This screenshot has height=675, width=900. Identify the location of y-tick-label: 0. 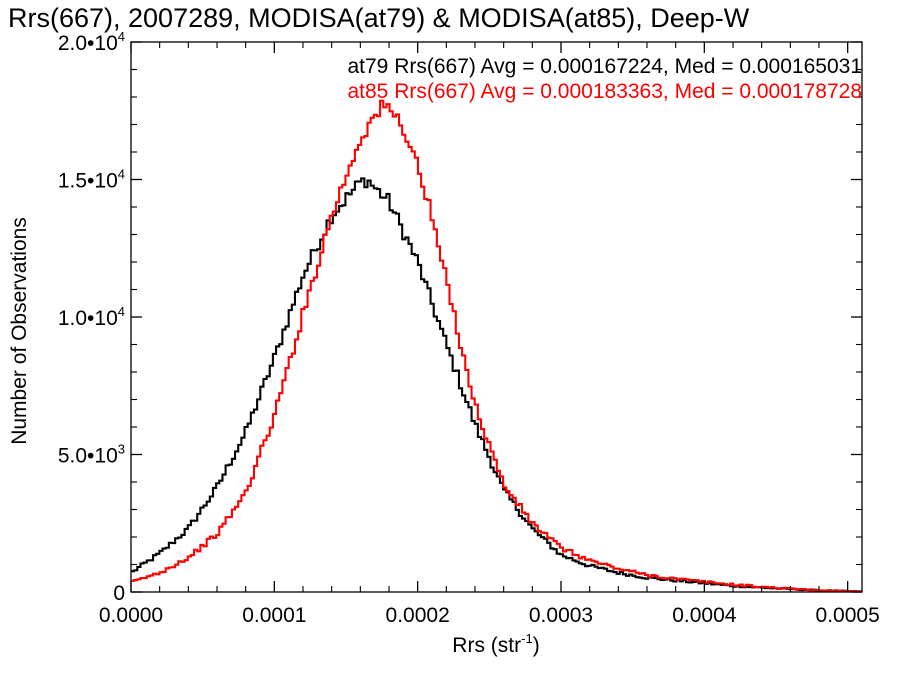
(119, 593).